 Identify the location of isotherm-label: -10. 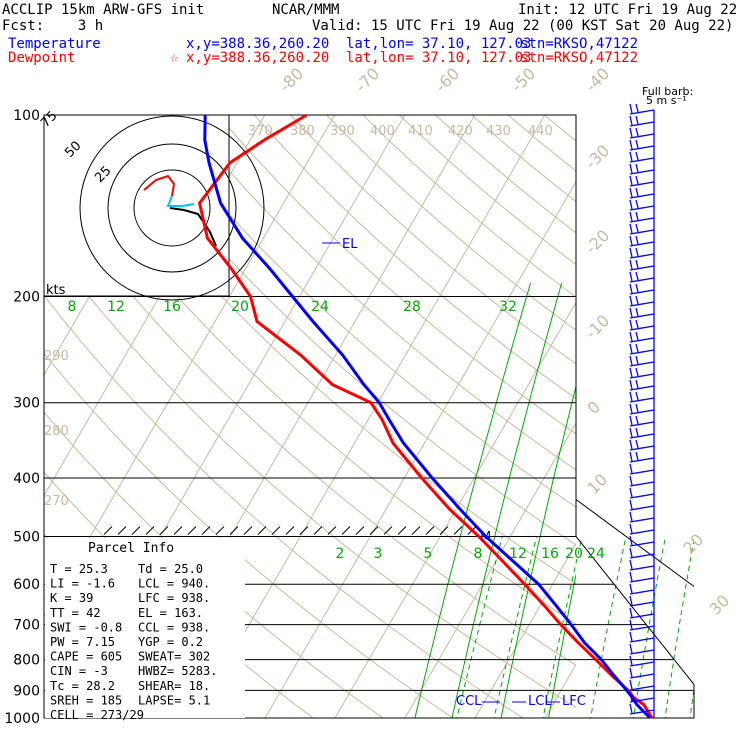
(597, 327).